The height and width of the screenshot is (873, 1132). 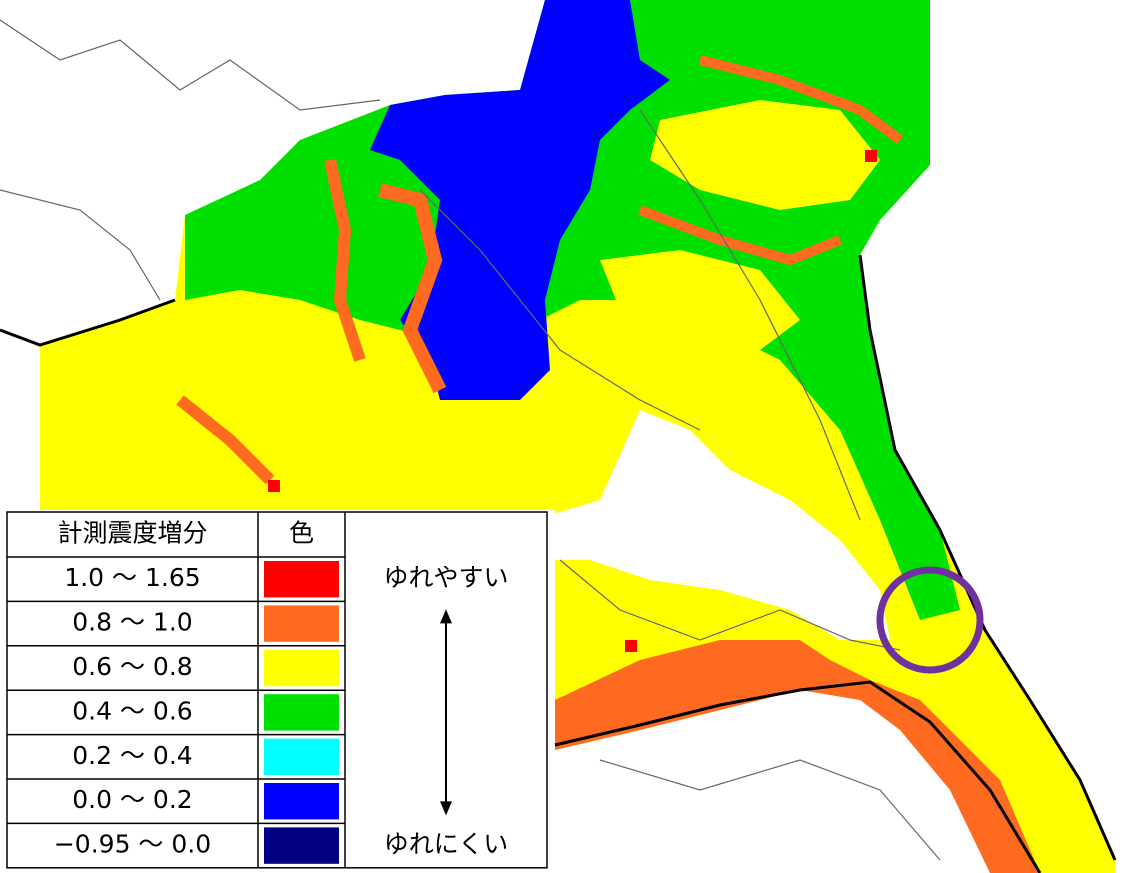 What do you see at coordinates (132, 755) in the screenshot?
I see `legend-range: 0.2 ～ 0.4` at bounding box center [132, 755].